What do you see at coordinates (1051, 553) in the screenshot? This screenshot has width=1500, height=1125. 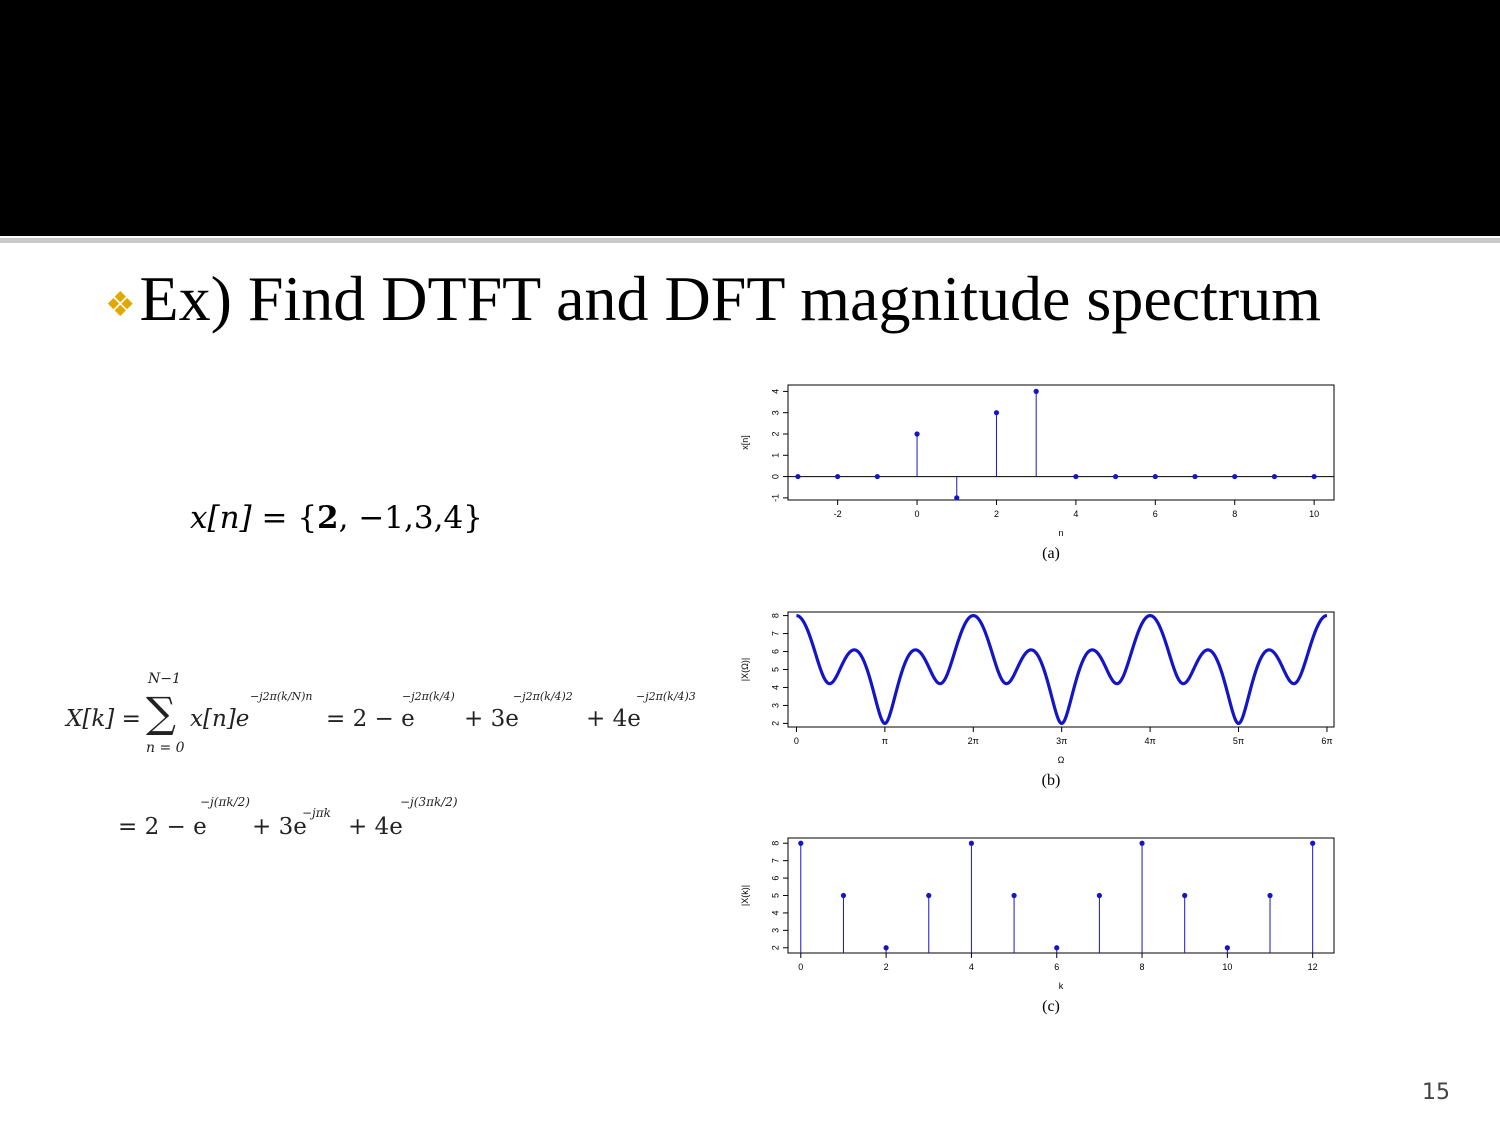 I see `chart-caption: (a)` at bounding box center [1051, 553].